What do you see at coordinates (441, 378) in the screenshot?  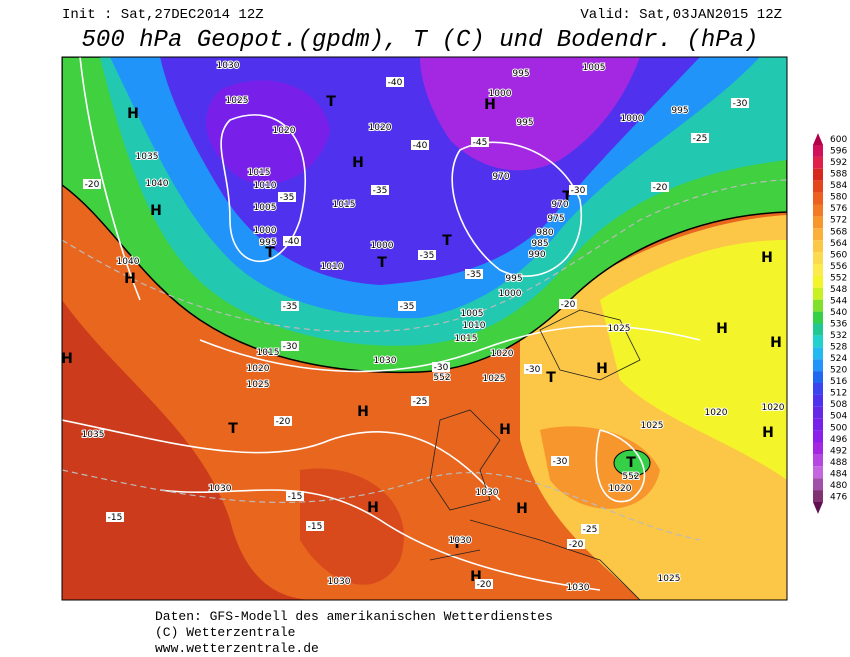 I see `isobar-label: 552` at bounding box center [441, 378].